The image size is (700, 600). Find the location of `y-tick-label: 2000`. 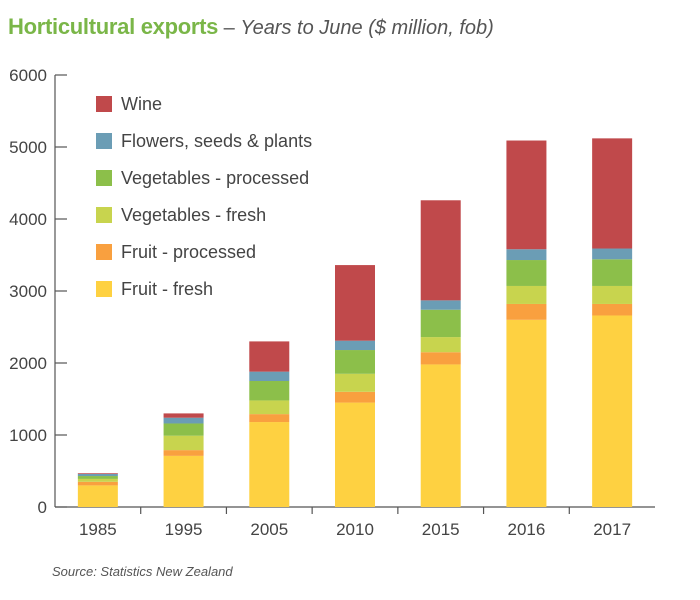

y-tick-label: 2000 is located at coordinates (28, 363).